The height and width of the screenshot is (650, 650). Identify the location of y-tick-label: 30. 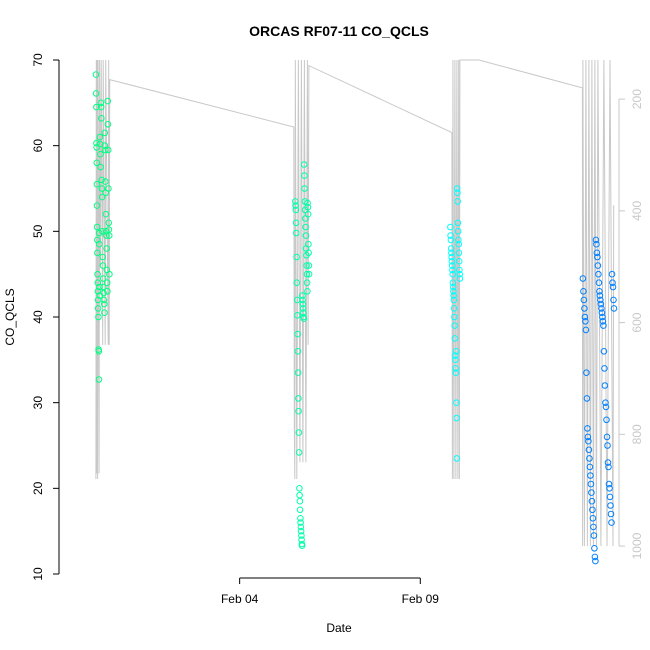
(38, 403).